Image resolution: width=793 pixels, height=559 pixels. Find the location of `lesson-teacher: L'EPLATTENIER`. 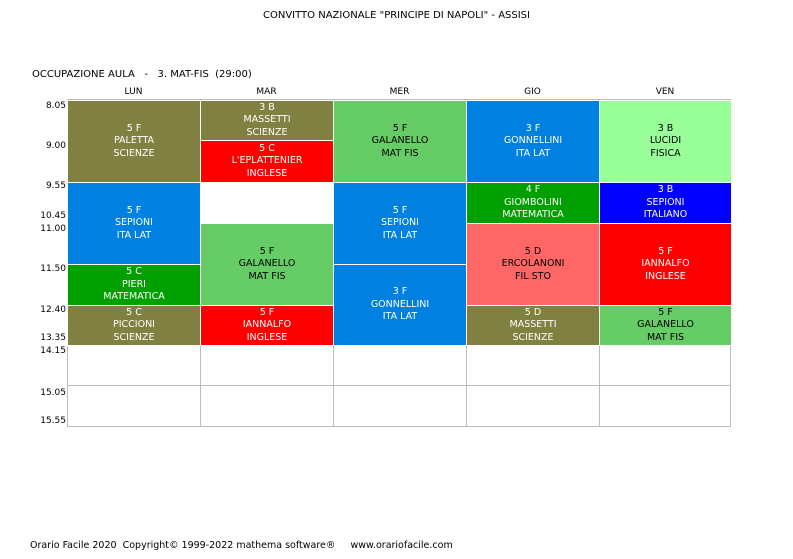

lesson-teacher: L'EPLATTENIER is located at coordinates (267, 161).